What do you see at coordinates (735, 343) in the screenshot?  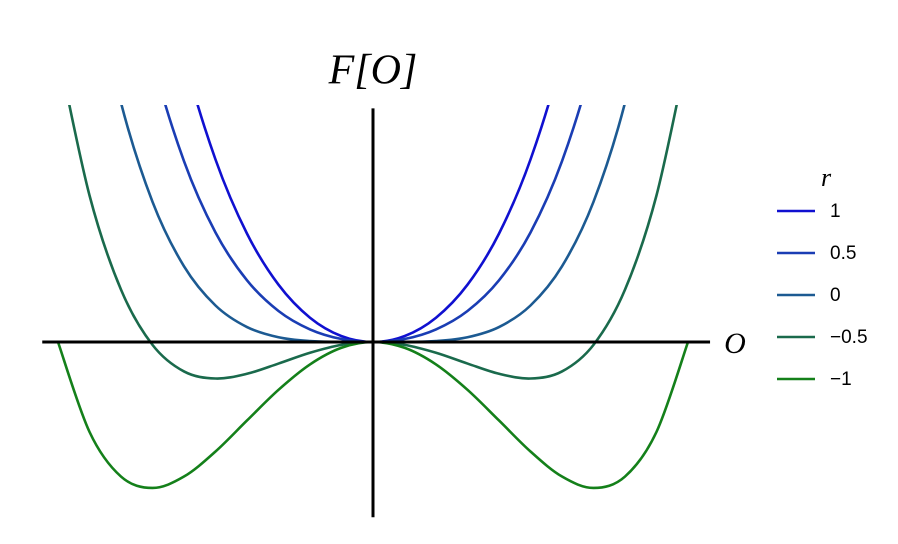 I see `x-axis-label: O` at bounding box center [735, 343].